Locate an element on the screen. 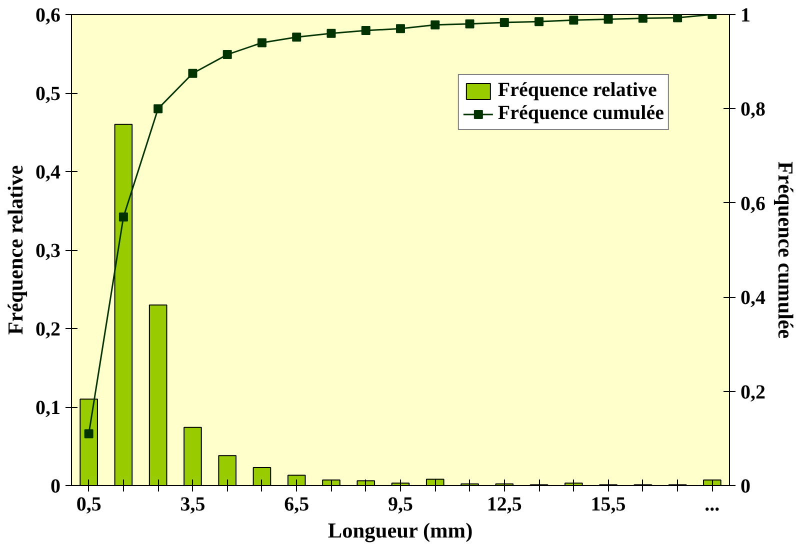  y-axis-title: Fréquence relative is located at coordinates (16, 250).